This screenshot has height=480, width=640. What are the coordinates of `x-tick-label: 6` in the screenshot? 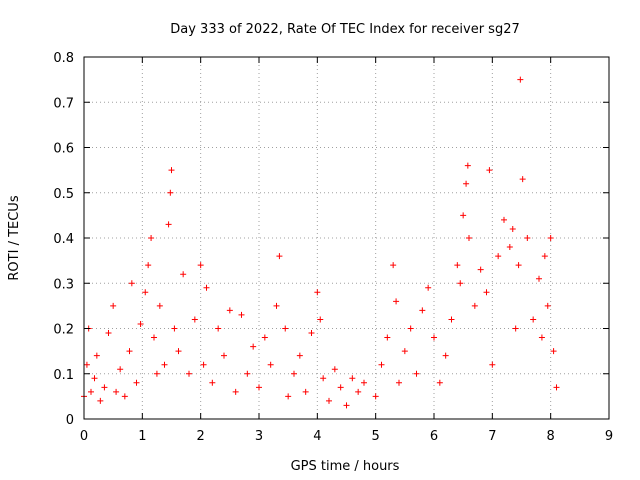 It's located at (434, 436).